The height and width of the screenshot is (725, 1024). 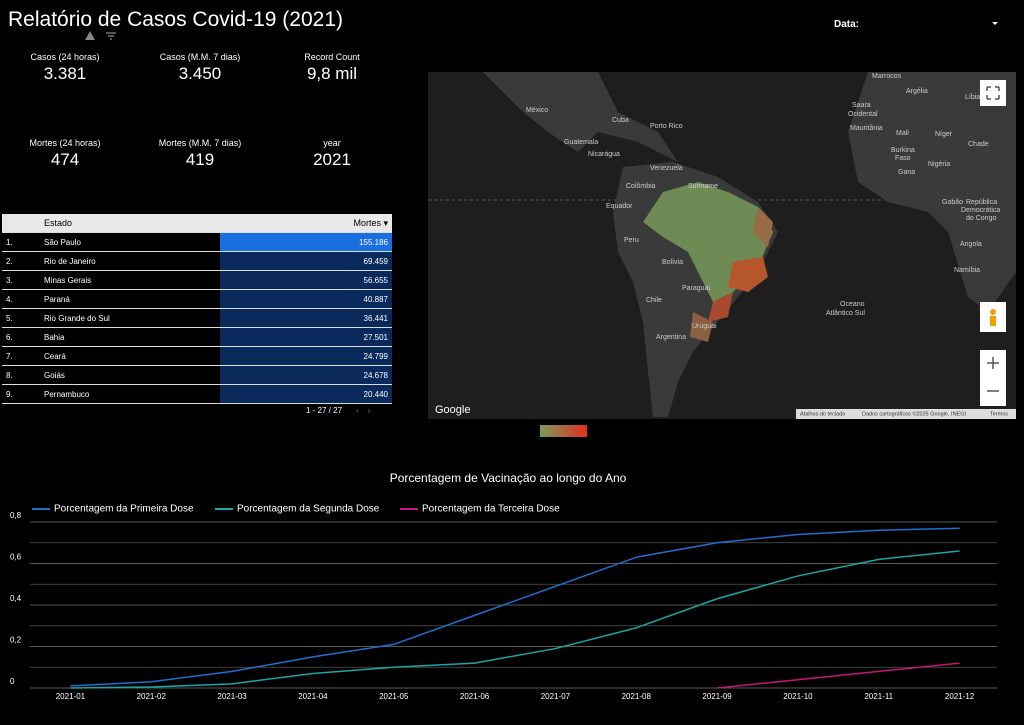 I want to click on table-row: 9. Pernambuco 20.440, so click(x=197, y=394).